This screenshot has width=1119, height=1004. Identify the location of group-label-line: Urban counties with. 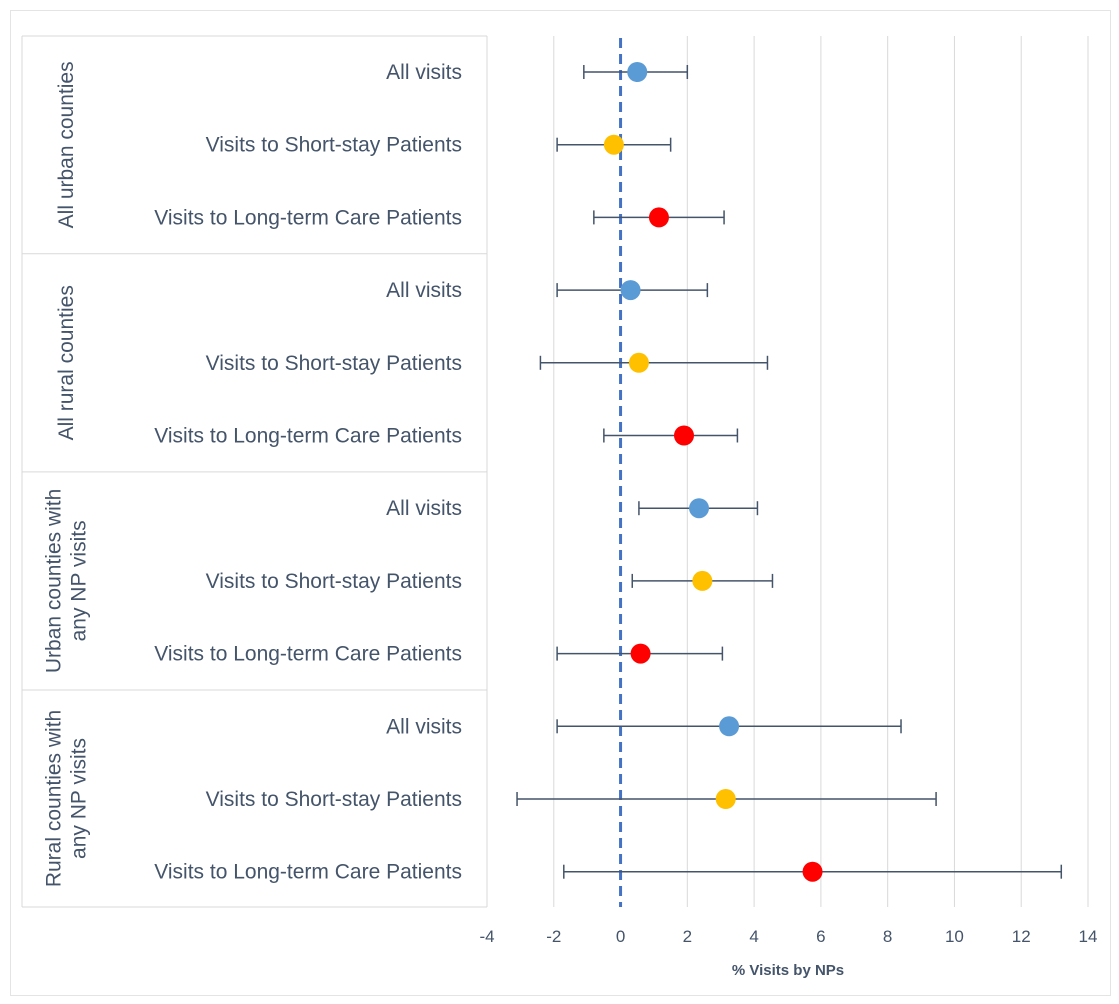
(54, 581).